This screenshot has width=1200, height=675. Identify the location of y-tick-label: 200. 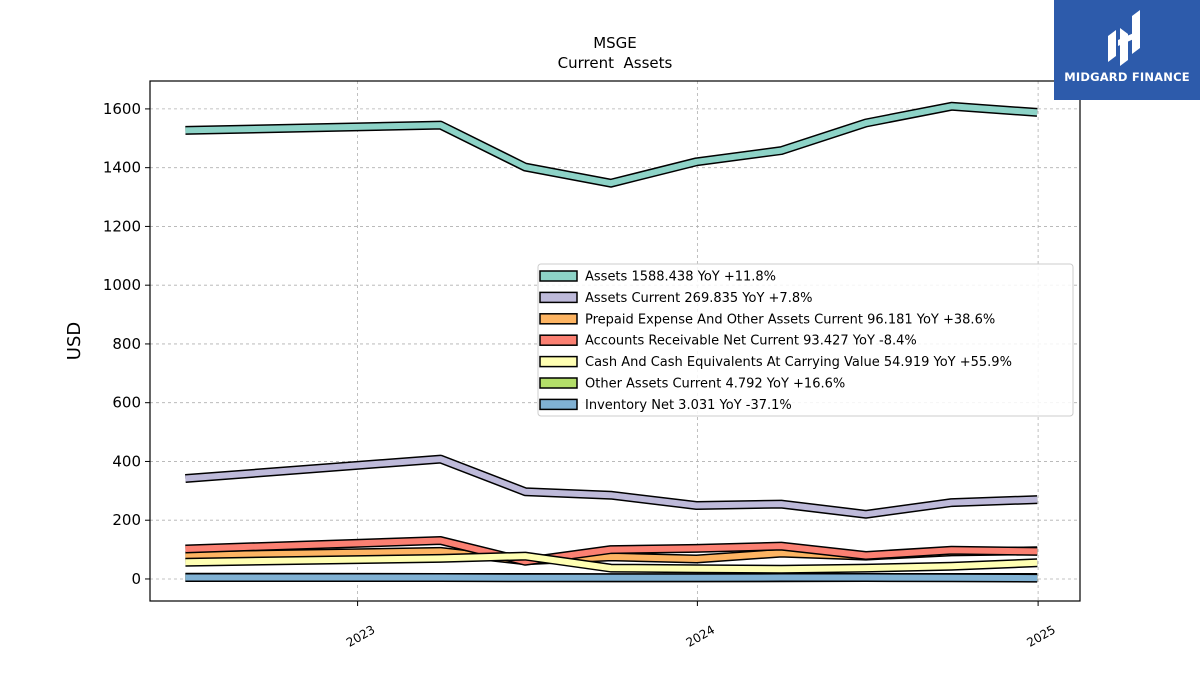
(126, 520).